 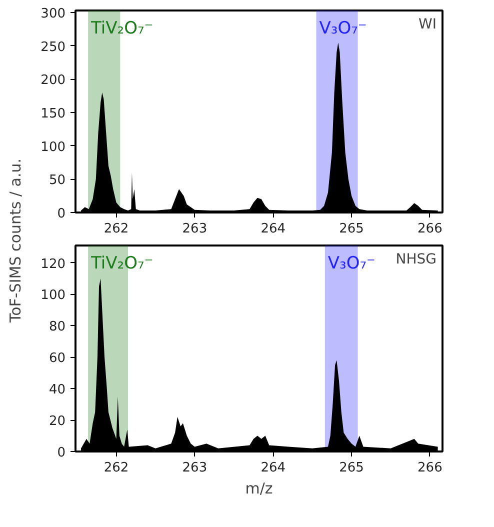 What do you see at coordinates (57, 358) in the screenshot?
I see `y-tick-label: 60` at bounding box center [57, 358].